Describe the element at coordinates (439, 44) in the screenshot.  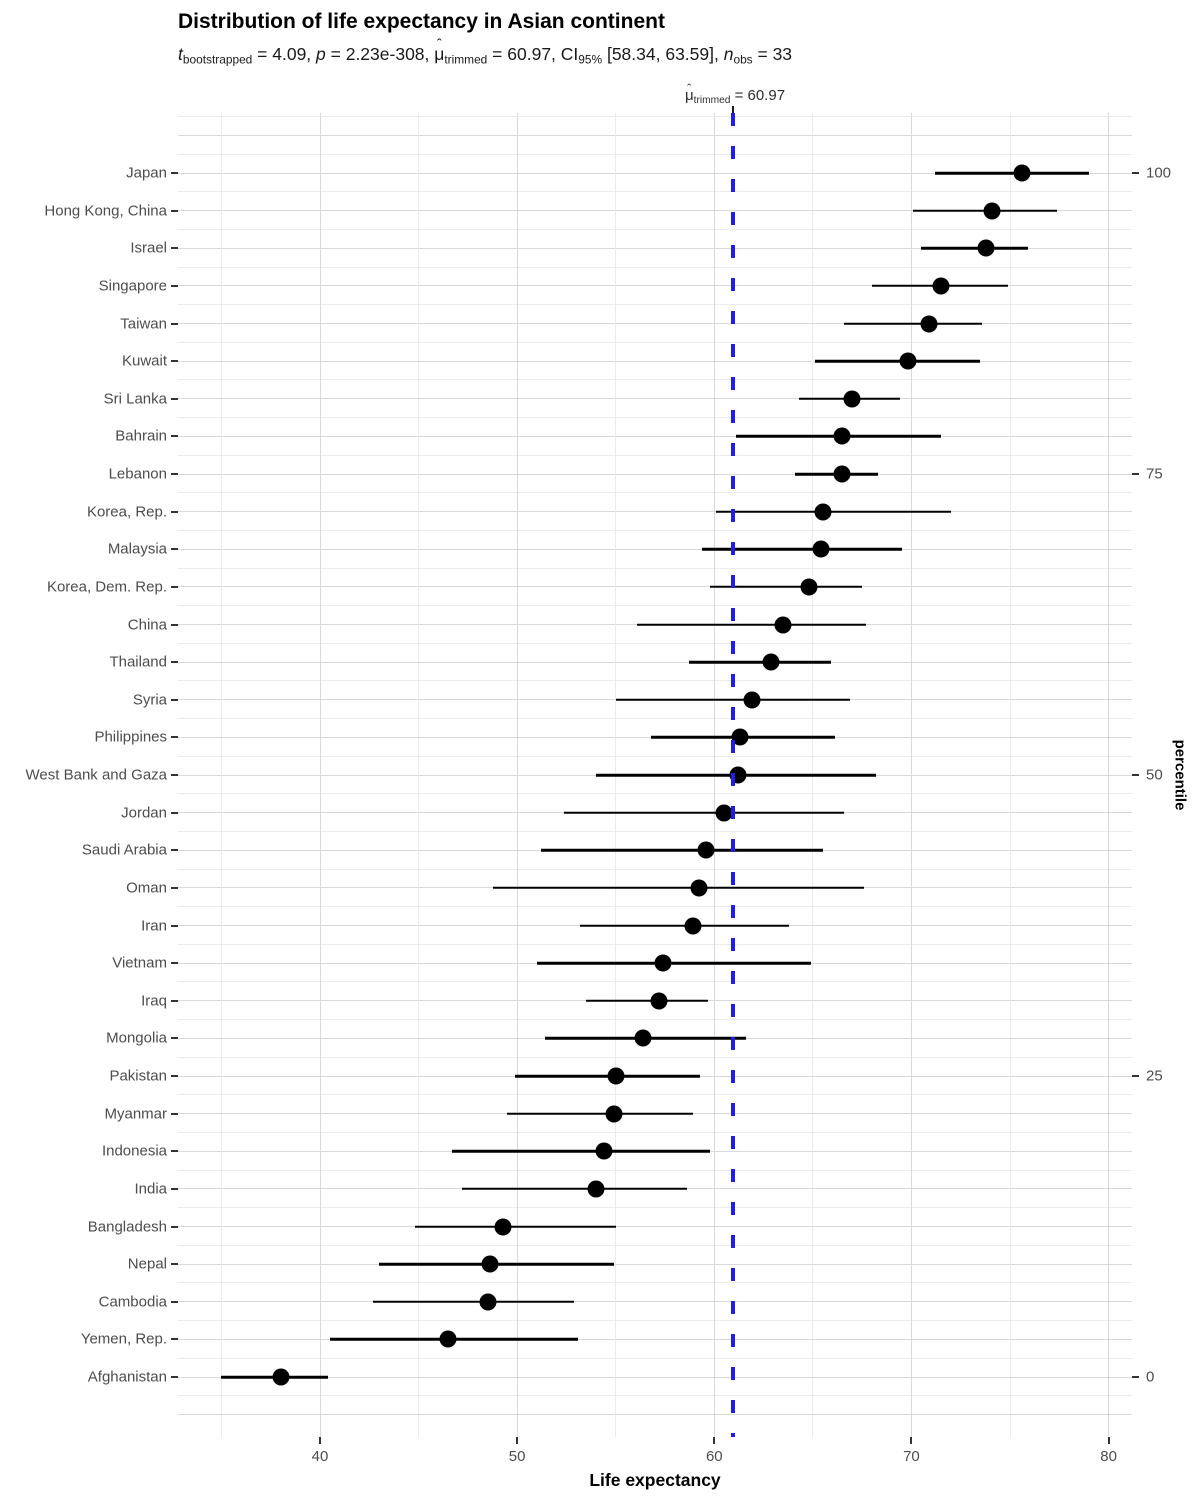
I see `hat-accent: ˆ` at that location.